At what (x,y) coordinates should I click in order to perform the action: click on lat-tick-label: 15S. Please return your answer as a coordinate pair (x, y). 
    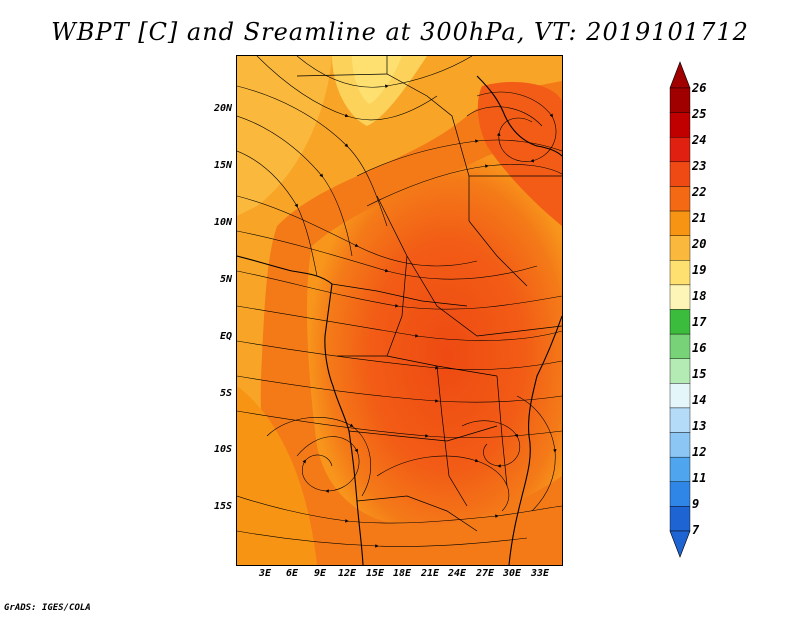
    Looking at the image, I should click on (222, 506).